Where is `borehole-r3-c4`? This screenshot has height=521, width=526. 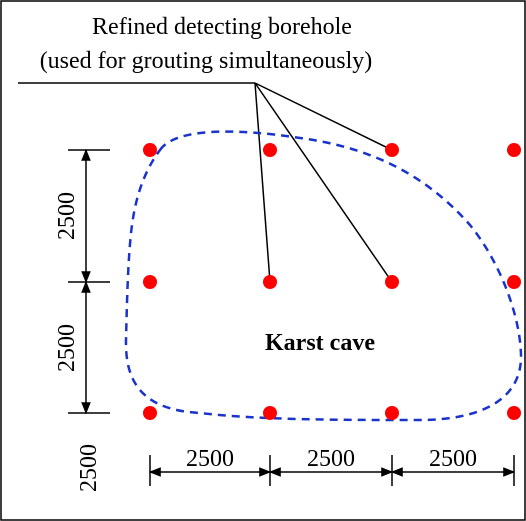
borehole-r3-c4 is located at coordinates (514, 413).